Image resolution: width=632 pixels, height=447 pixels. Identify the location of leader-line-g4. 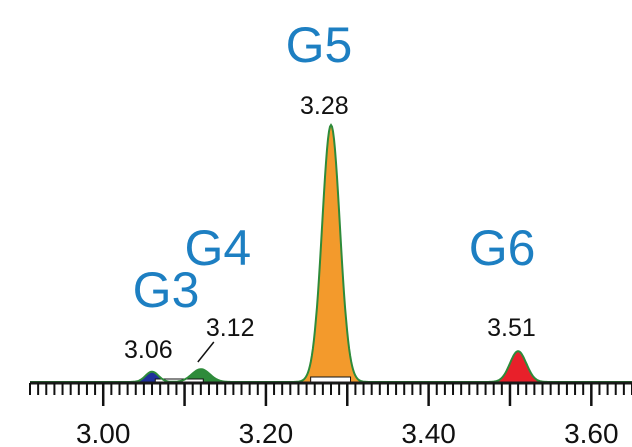
(206, 352).